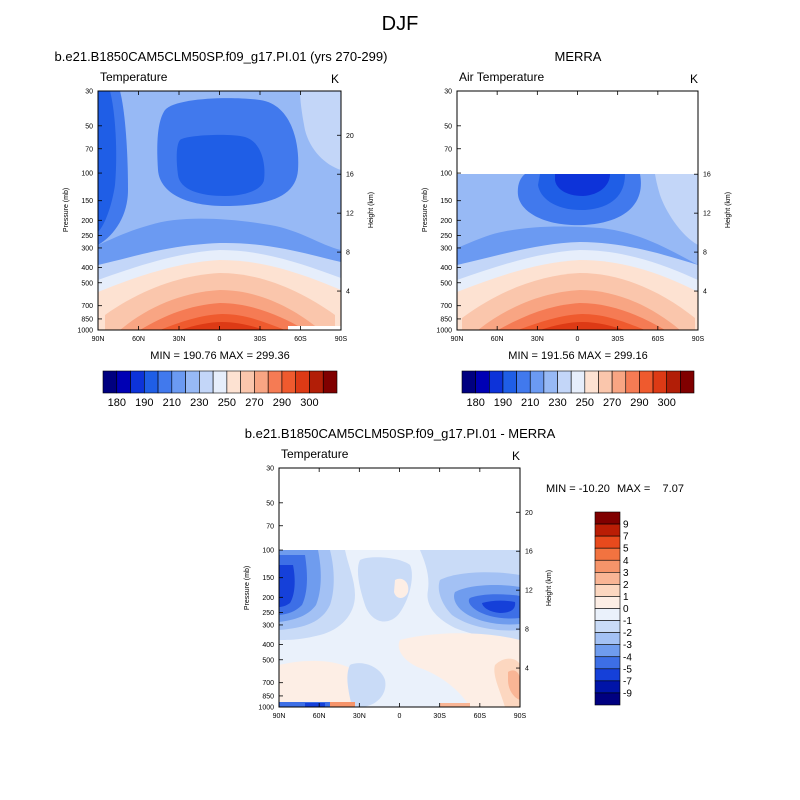  Describe the element at coordinates (557, 403) in the screenshot. I see `colorbar-label: 230` at that location.